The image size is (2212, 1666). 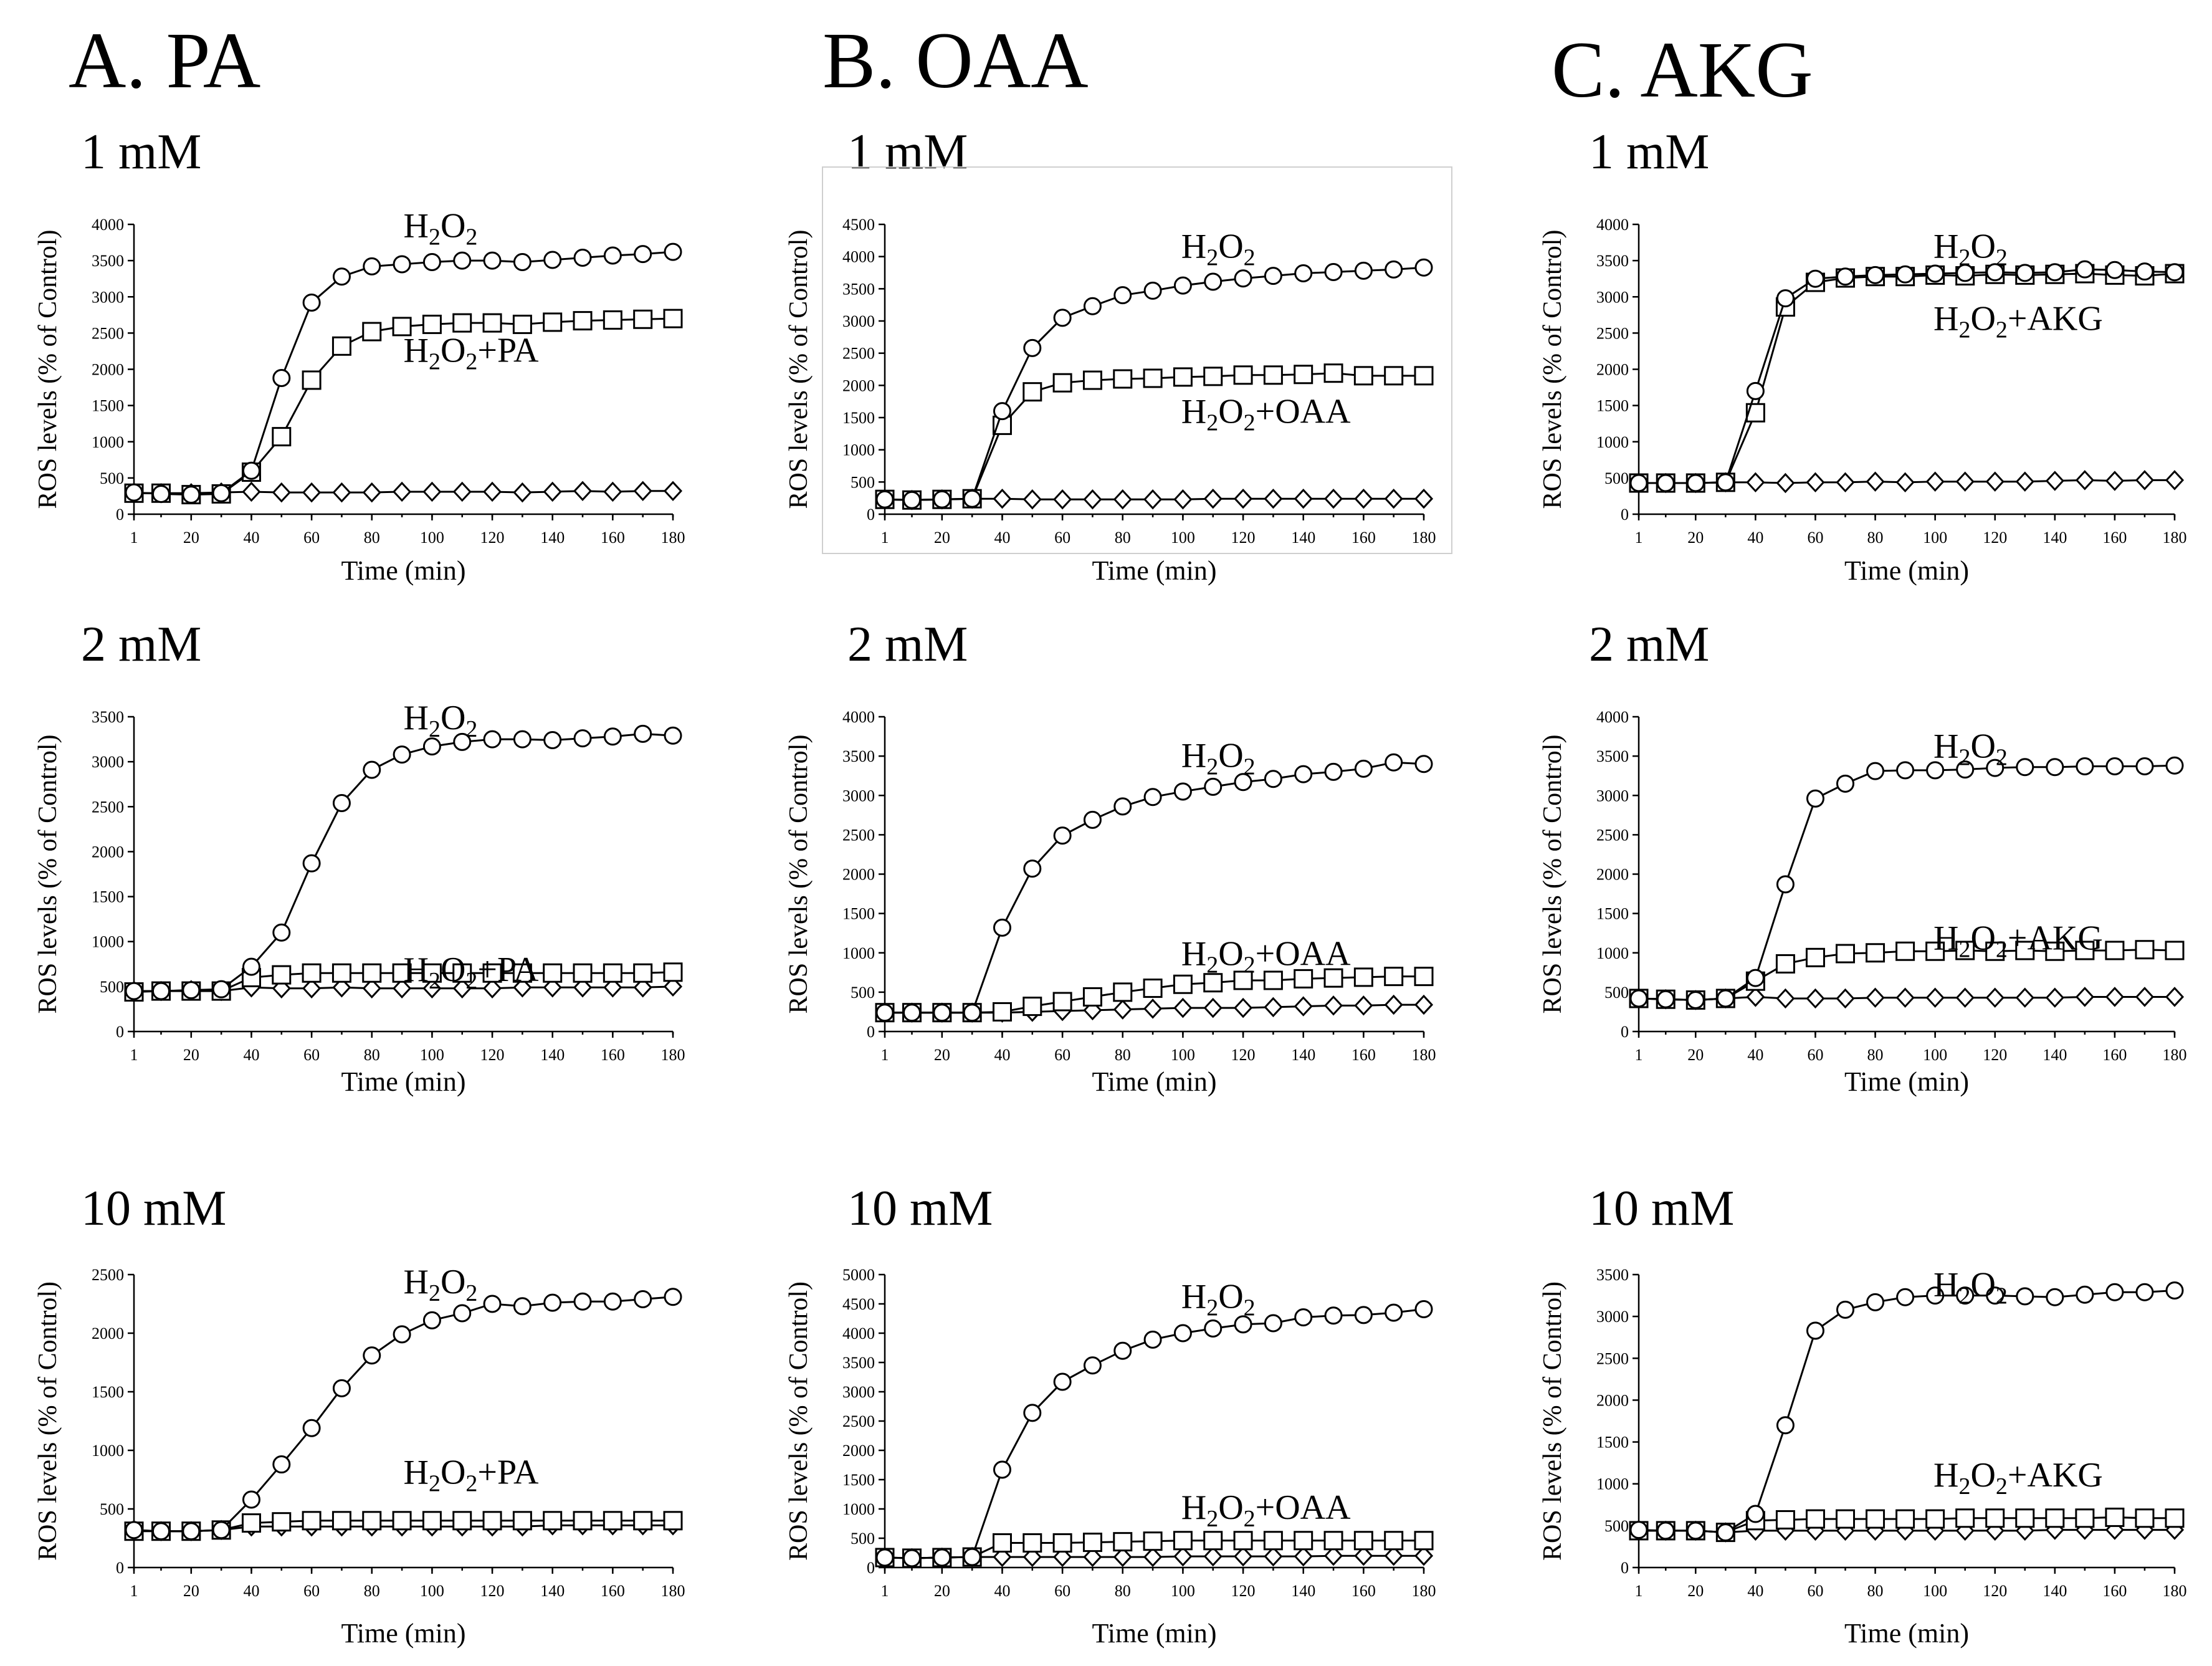 I want to click on y-tick-label: 2000, so click(x=1612, y=875).